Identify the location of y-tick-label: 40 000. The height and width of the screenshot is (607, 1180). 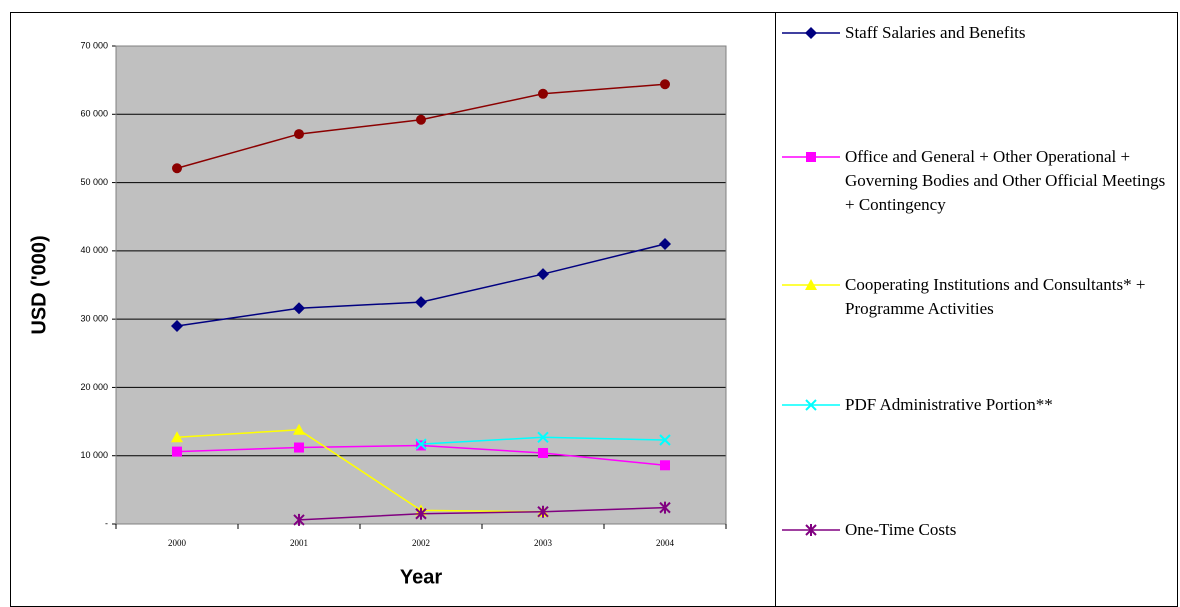
(94, 250).